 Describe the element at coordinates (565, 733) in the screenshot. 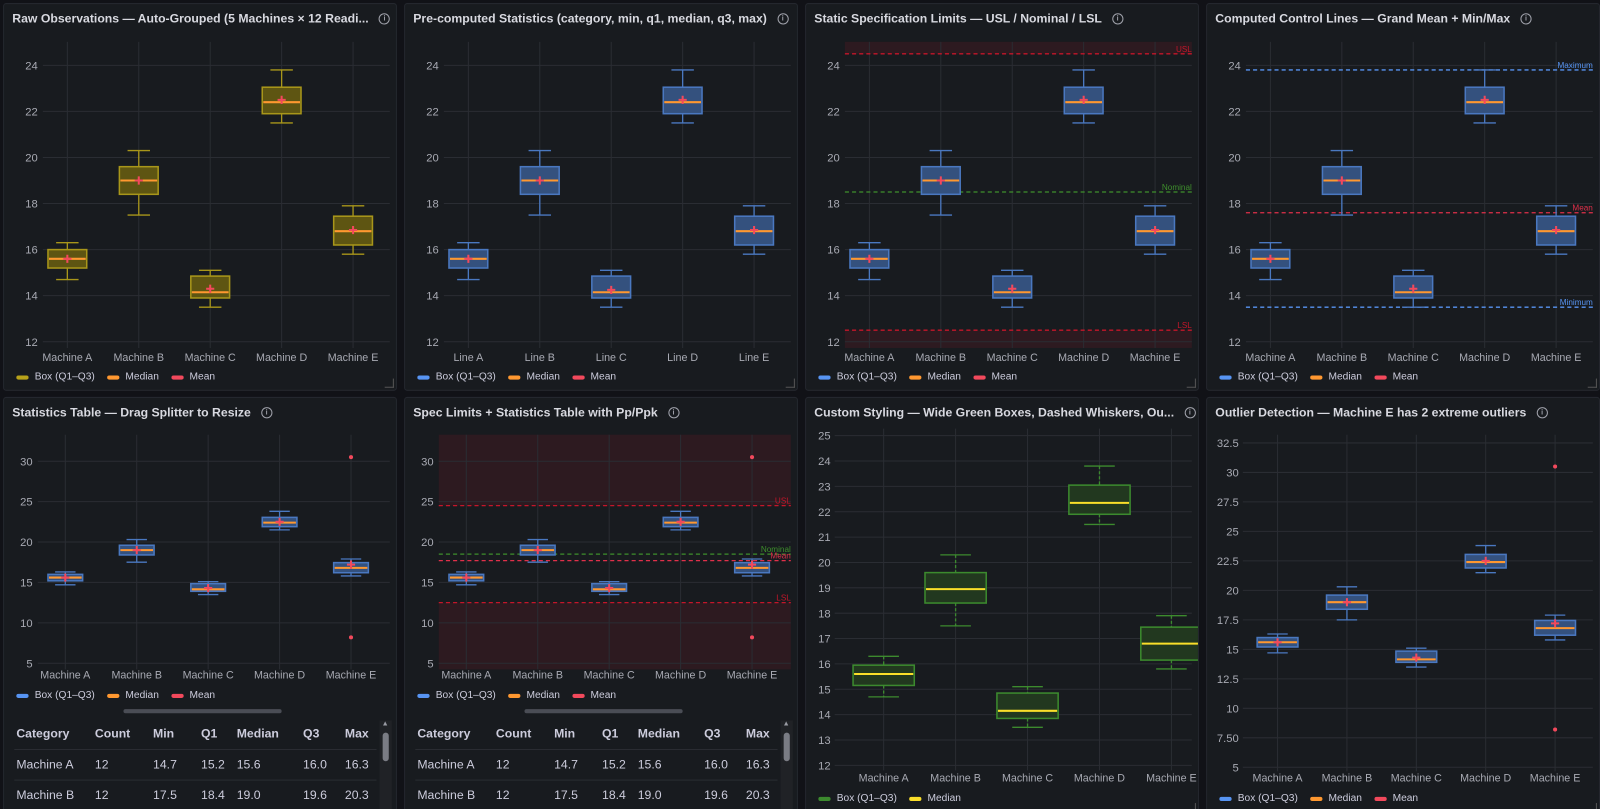

I see `column-header: Min` at that location.